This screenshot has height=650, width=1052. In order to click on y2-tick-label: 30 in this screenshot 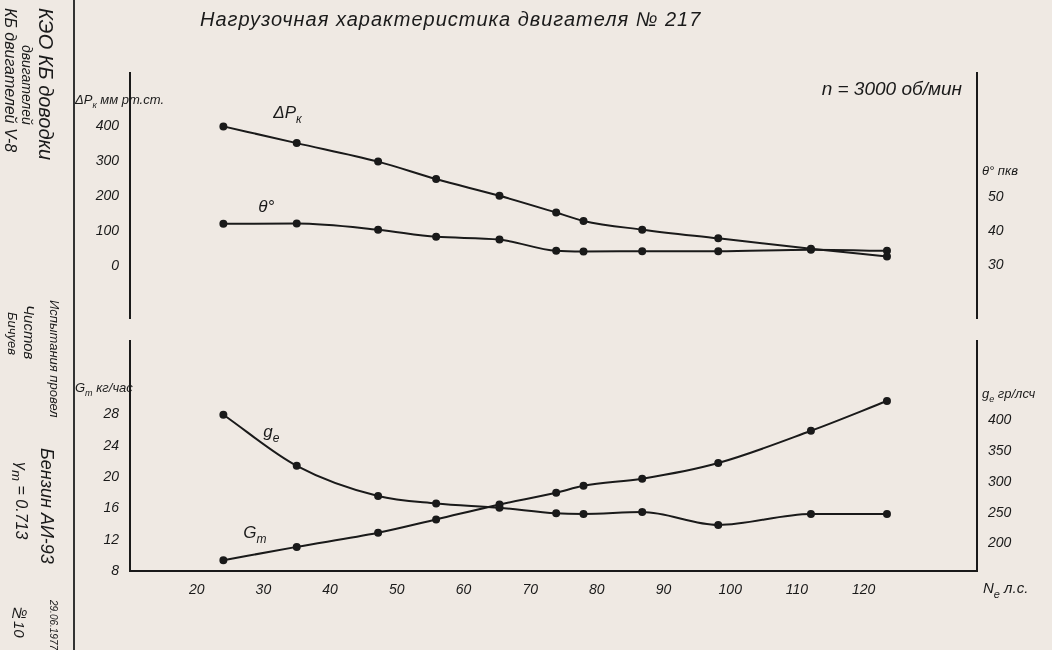, I will do `click(996, 264)`.